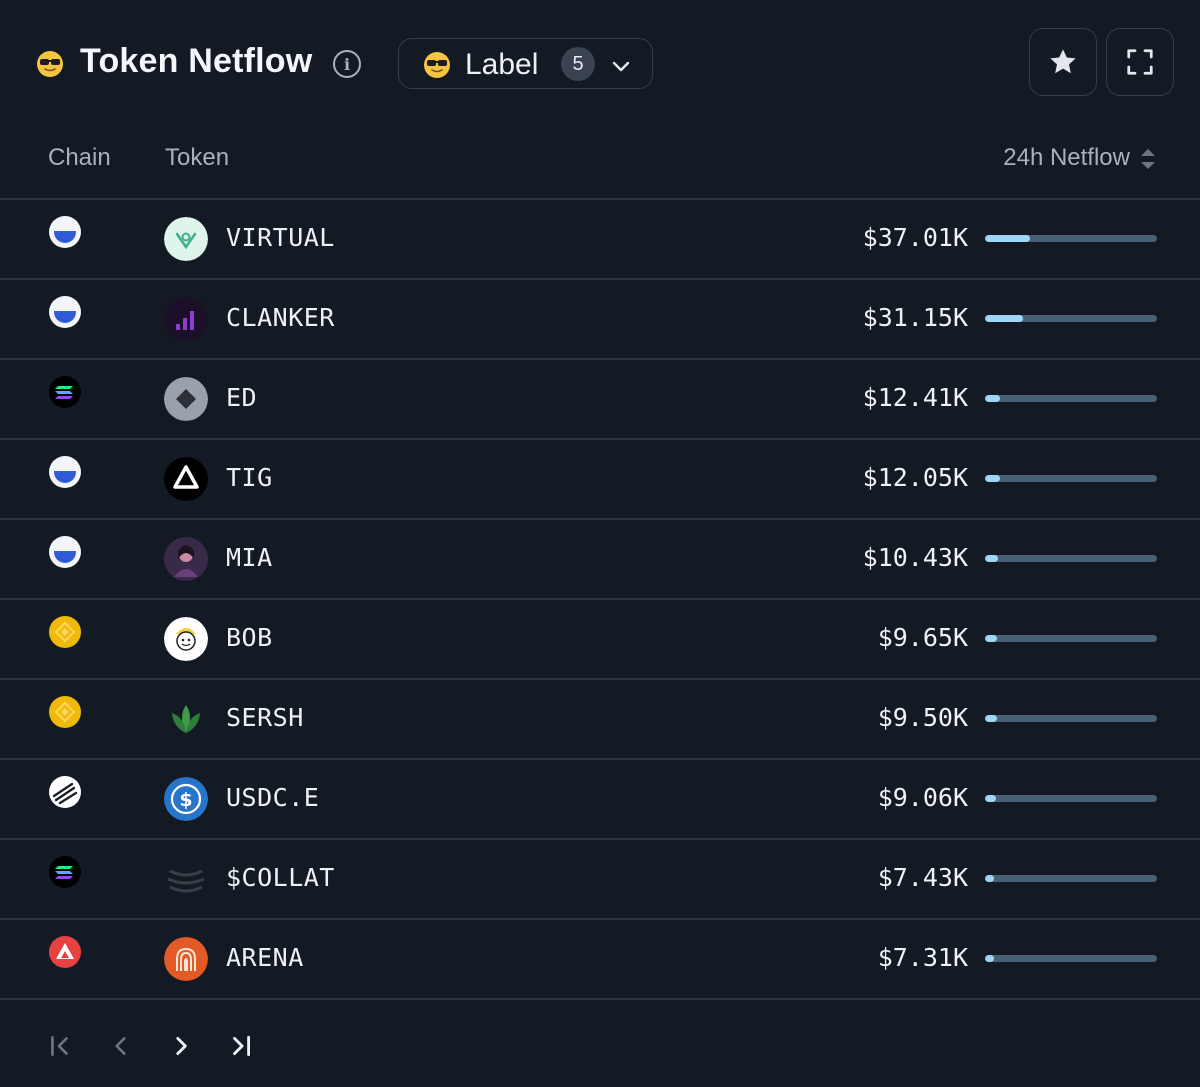 This screenshot has width=1200, height=1087. Describe the element at coordinates (186, 239) in the screenshot. I see `virtual-token-icon` at that location.